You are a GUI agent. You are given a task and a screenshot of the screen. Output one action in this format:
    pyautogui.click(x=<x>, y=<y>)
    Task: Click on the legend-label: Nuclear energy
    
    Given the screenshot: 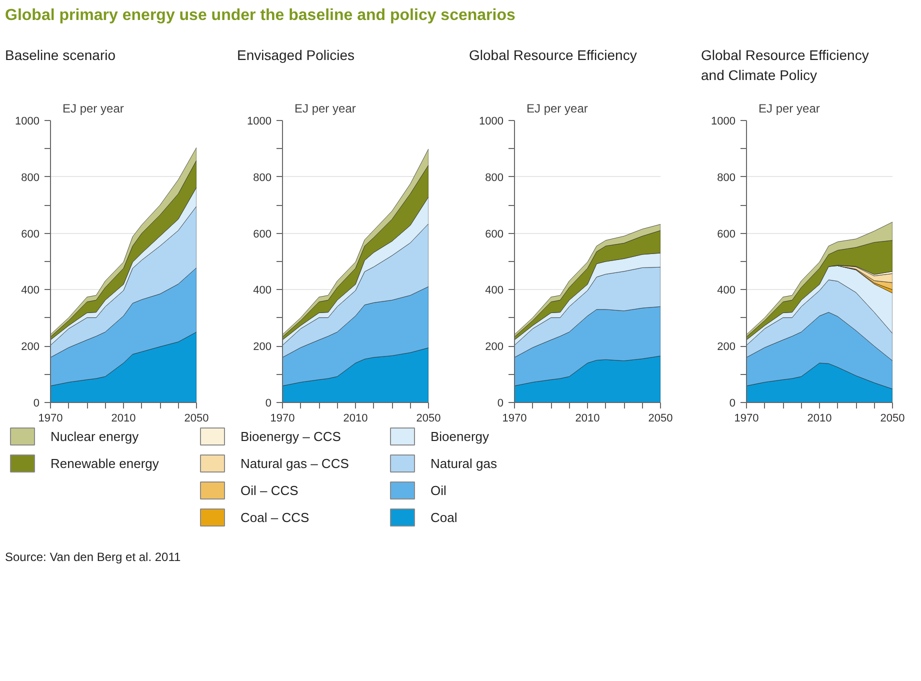 What is the action you would take?
    pyautogui.click(x=95, y=436)
    